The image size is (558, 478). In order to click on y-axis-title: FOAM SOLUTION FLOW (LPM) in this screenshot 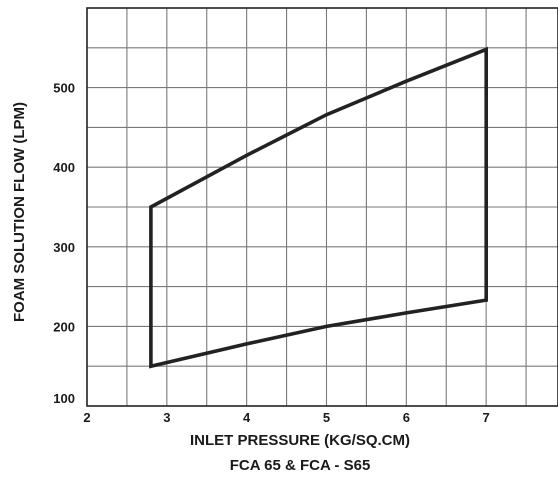, I will do `click(19, 212)`.